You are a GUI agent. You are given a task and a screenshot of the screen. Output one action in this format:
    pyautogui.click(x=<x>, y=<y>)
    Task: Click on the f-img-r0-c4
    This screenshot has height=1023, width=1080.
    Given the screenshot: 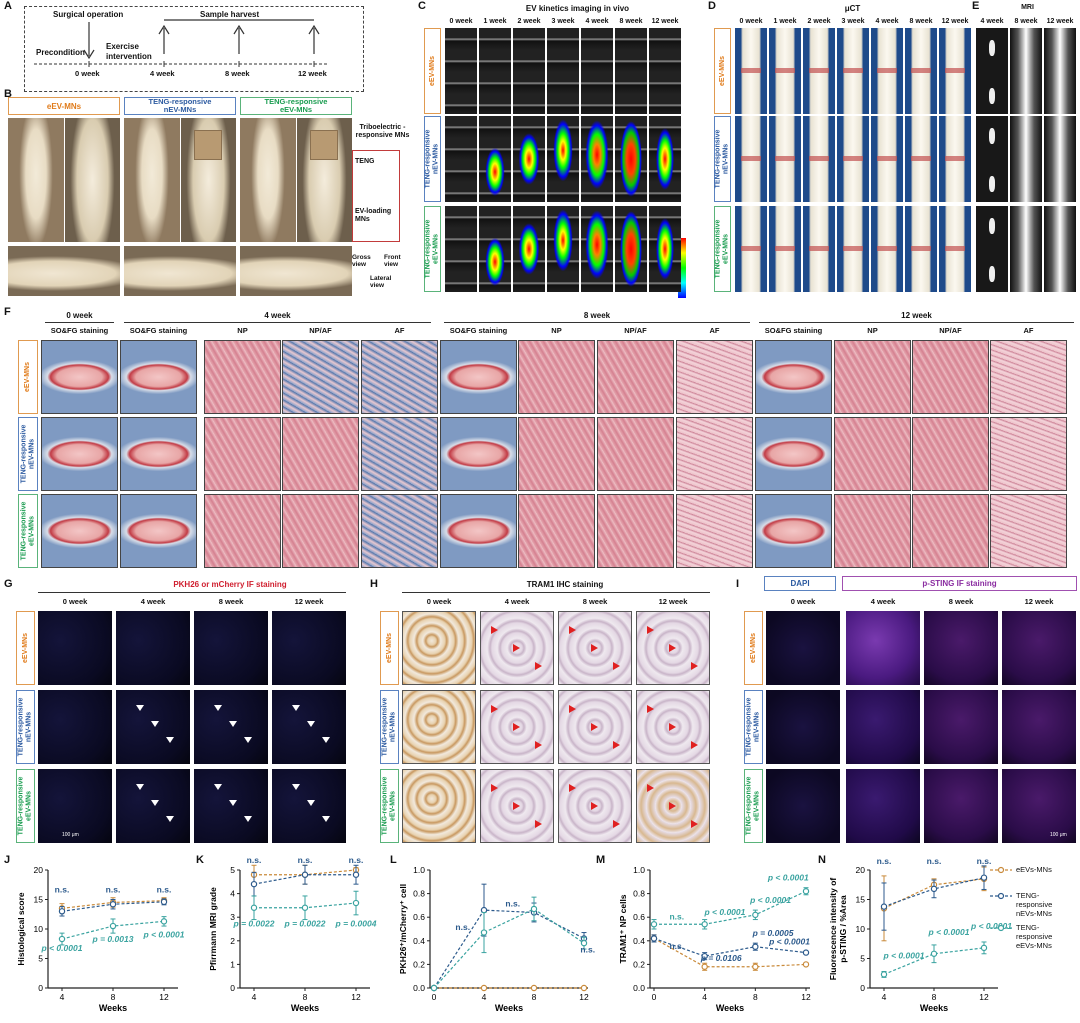 What is the action you would take?
    pyautogui.click(x=399, y=377)
    